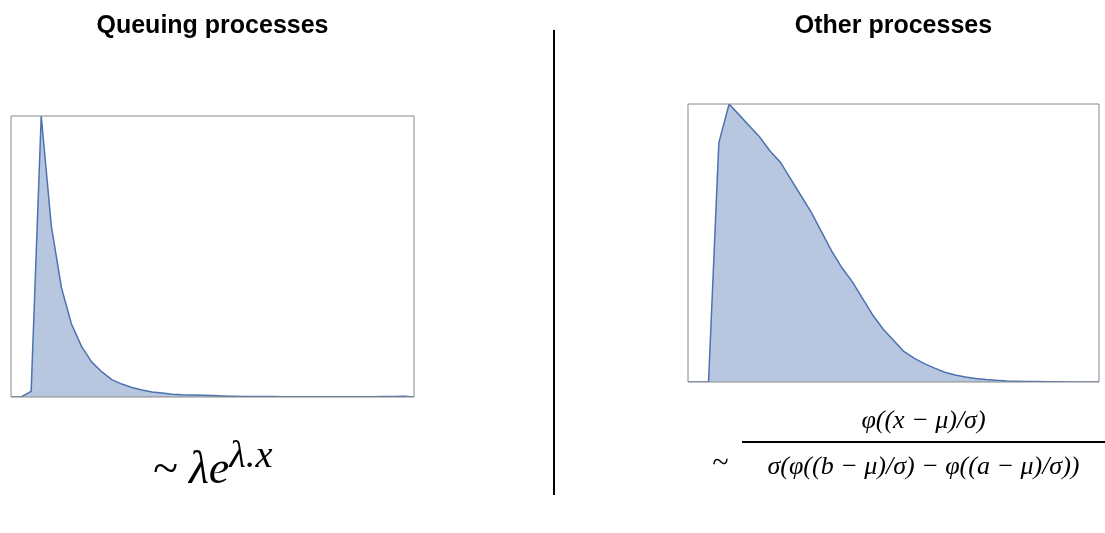  I want to click on chart-title: Other processes, so click(893, 24).